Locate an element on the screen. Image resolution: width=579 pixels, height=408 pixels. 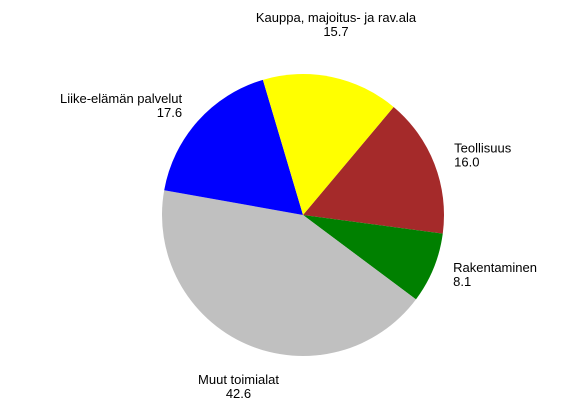
slice-value: 16.0 is located at coordinates (466, 161).